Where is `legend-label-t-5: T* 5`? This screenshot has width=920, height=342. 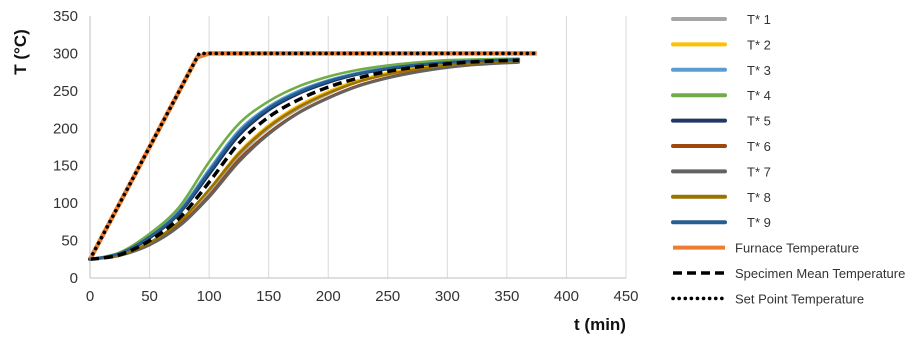 legend-label-t-5: T* 5 is located at coordinates (759, 121).